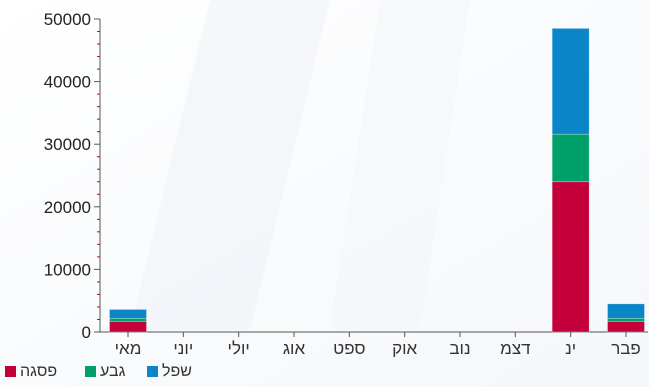  Describe the element at coordinates (67, 207) in the screenshot. I see `y-tick-label: 20000` at that location.